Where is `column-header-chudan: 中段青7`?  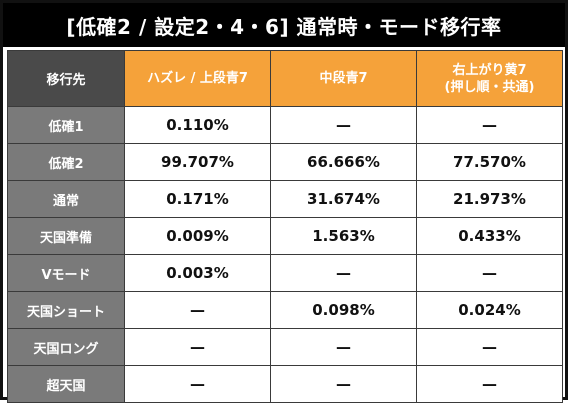
column-header-chudan: 中段青7 is located at coordinates (343, 78).